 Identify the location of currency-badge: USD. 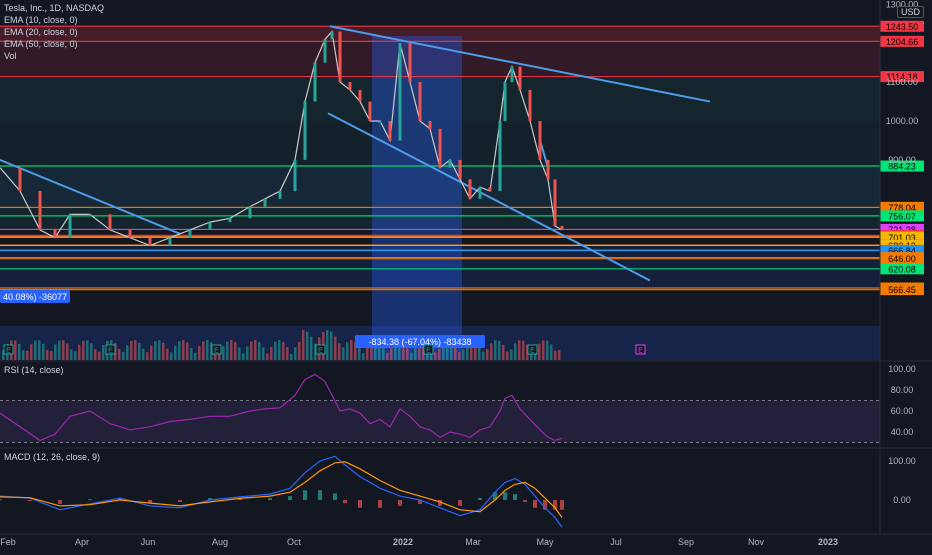
(910, 12).